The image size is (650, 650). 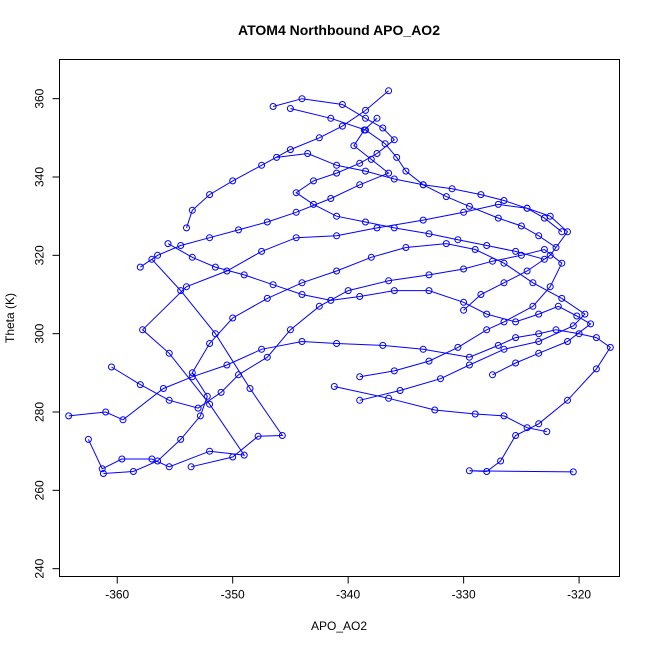 I want to click on chart-title: ATOM4 Northbound APO_AO2, so click(x=339, y=30).